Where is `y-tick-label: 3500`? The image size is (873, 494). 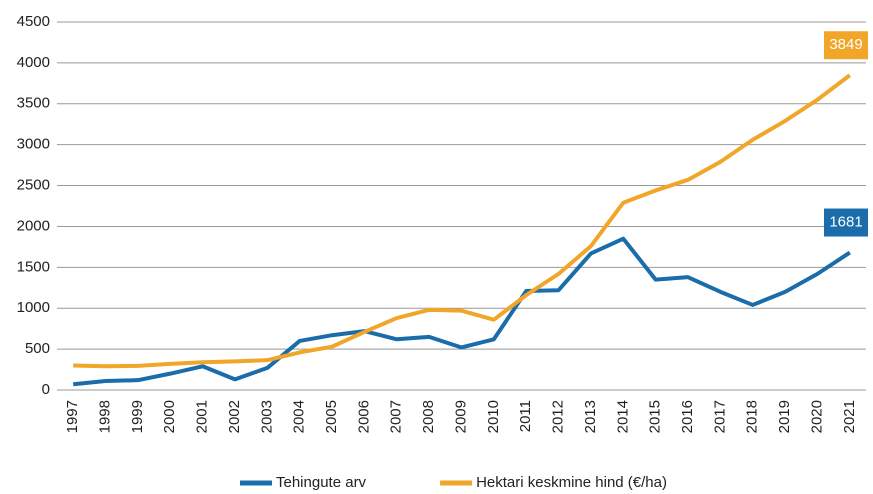
y-tick-label: 3500 is located at coordinates (33, 103).